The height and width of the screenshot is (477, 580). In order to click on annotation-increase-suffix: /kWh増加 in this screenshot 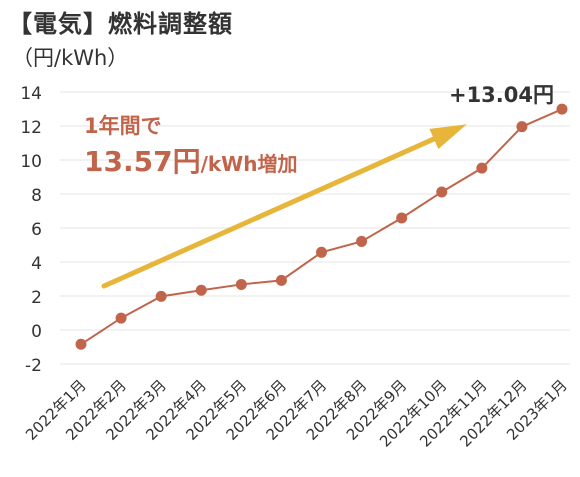, I will do `click(249, 164)`.